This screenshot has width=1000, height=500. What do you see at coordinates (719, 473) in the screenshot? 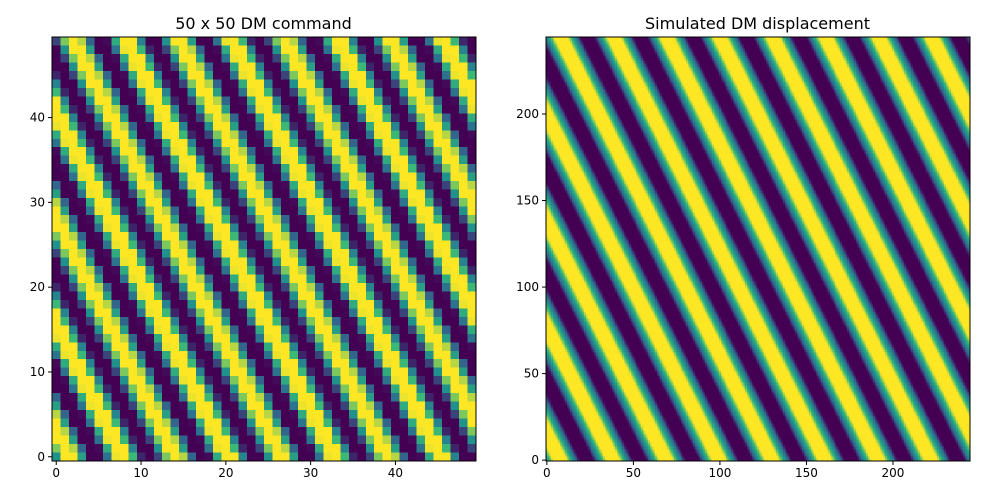
I see `x-tick-label: 100` at bounding box center [719, 473].